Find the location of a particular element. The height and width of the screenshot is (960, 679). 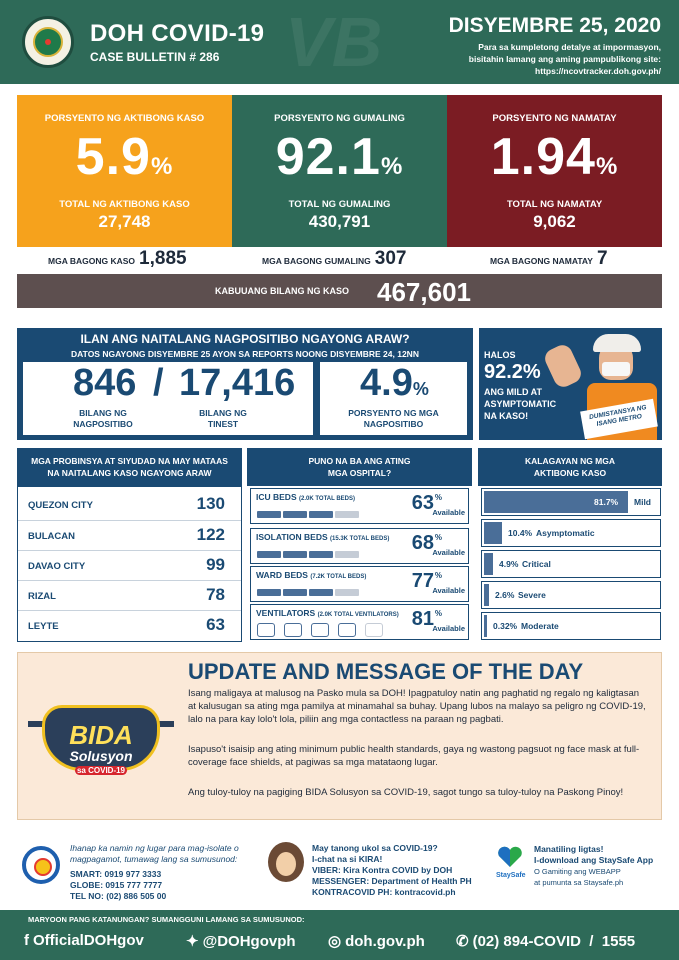

smart-number: SMART: 0919 977 3333 is located at coordinates (116, 874).